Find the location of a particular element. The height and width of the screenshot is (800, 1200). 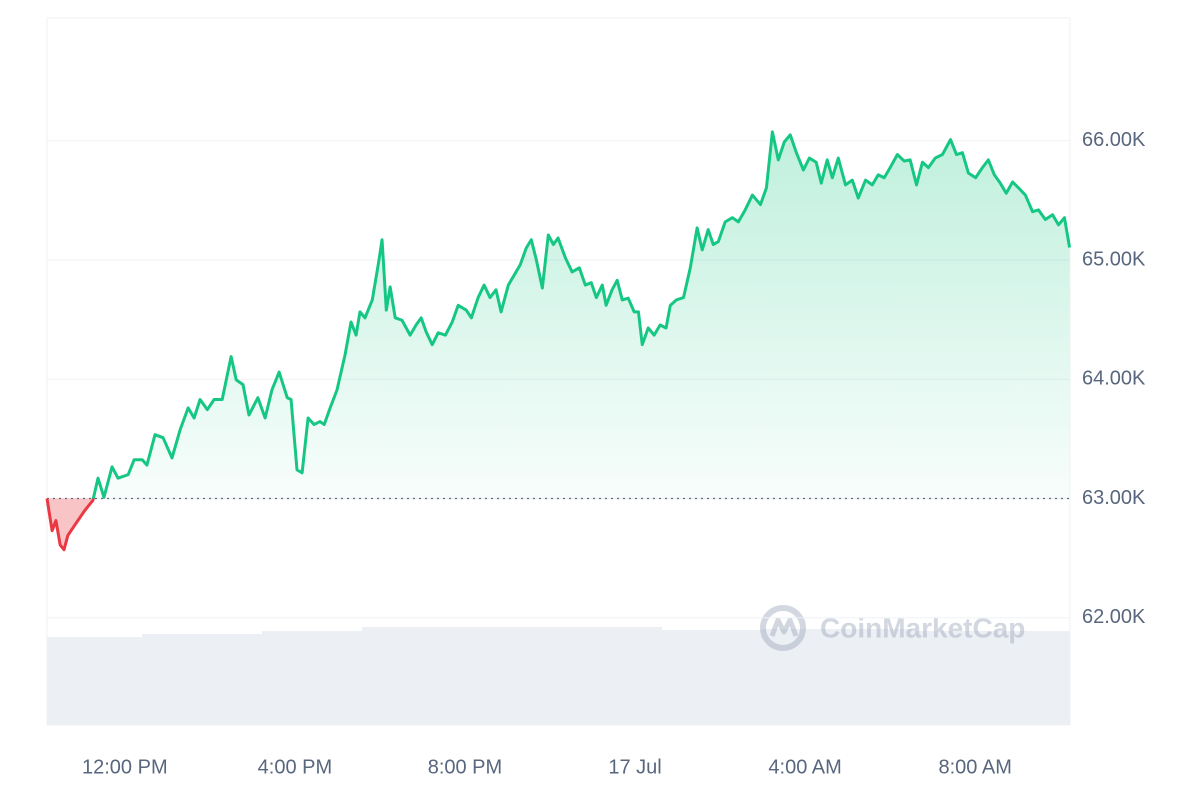

y-tick-label: 63.00K is located at coordinates (1114, 498).